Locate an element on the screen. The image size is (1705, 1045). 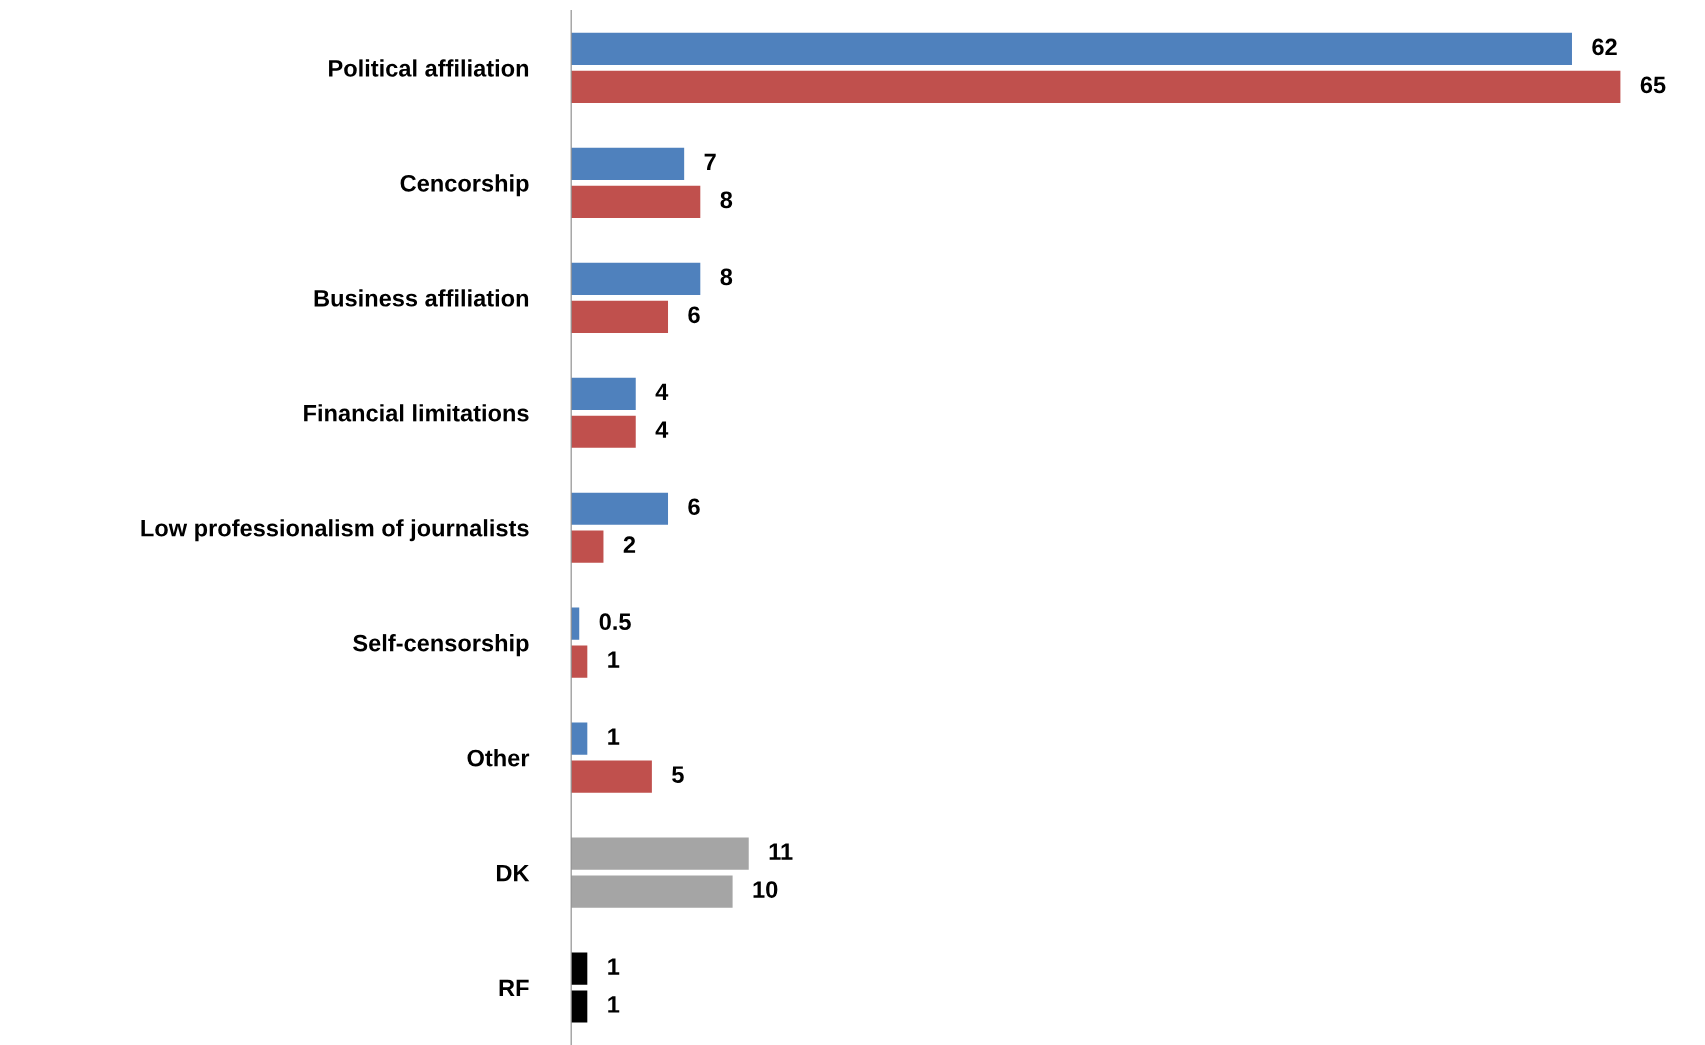
y-tick-label: Low professionalism of journalists is located at coordinates (335, 530).